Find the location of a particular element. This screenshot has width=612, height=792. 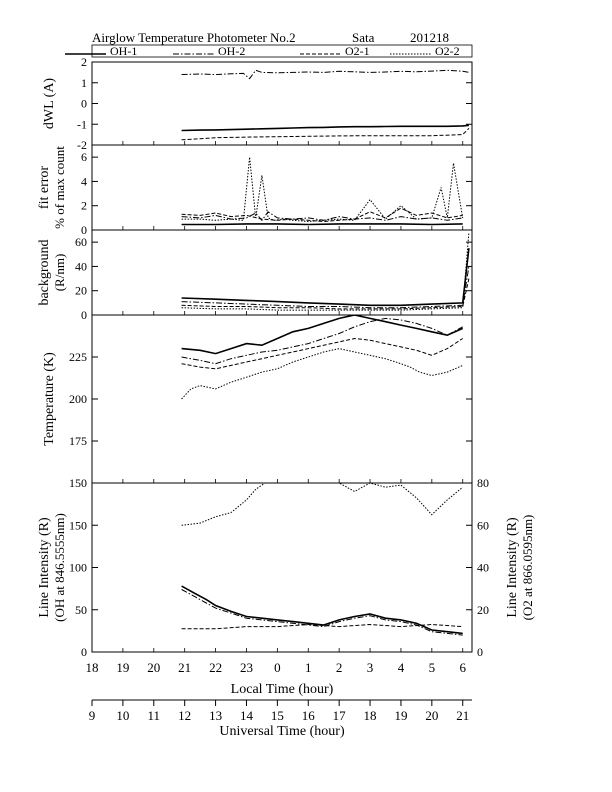

legend-label-o2-2: O2-2 is located at coordinates (447, 51).